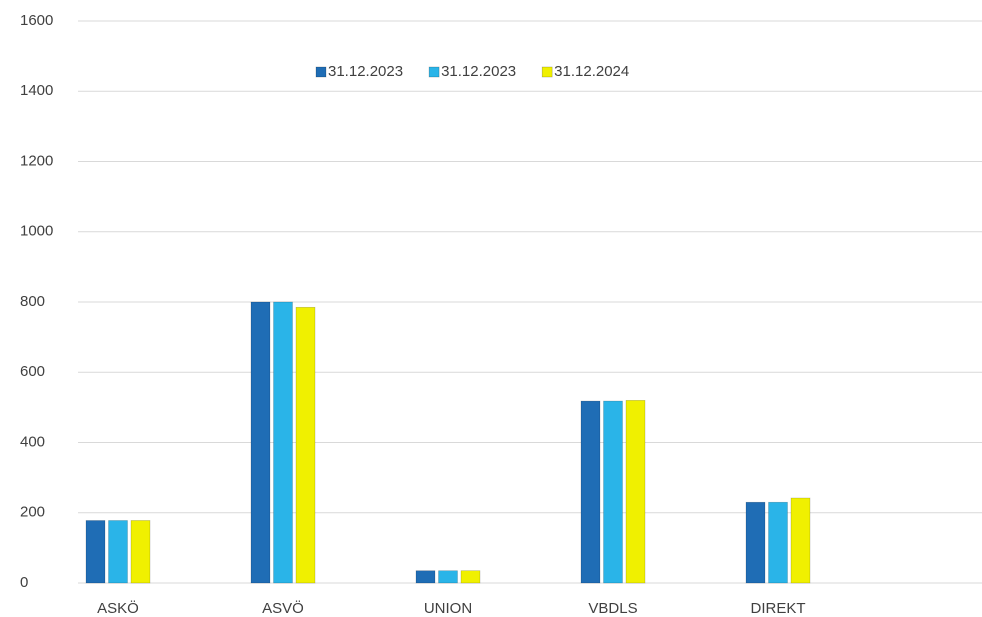  What do you see at coordinates (32, 301) in the screenshot?
I see `y-tick-label: 800` at bounding box center [32, 301].